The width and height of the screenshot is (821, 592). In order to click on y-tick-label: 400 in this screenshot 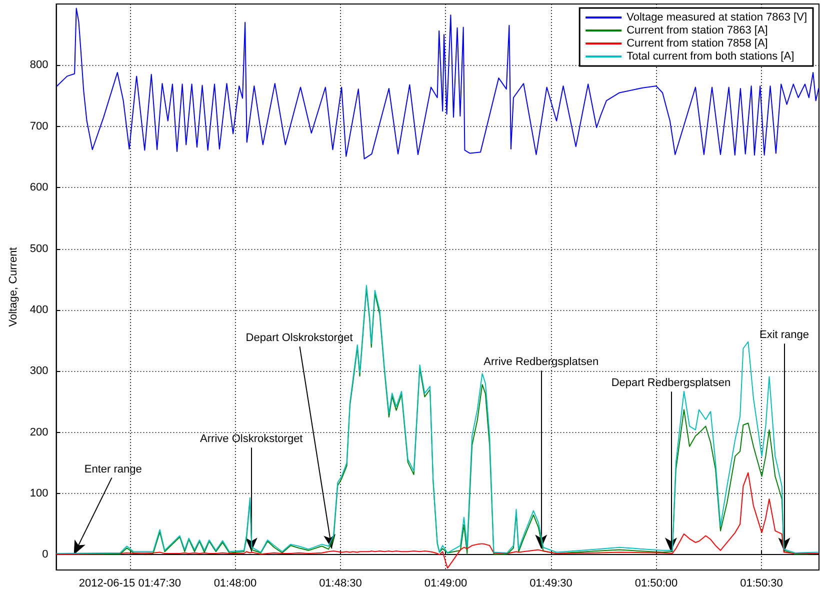, I will do `click(39, 310)`.